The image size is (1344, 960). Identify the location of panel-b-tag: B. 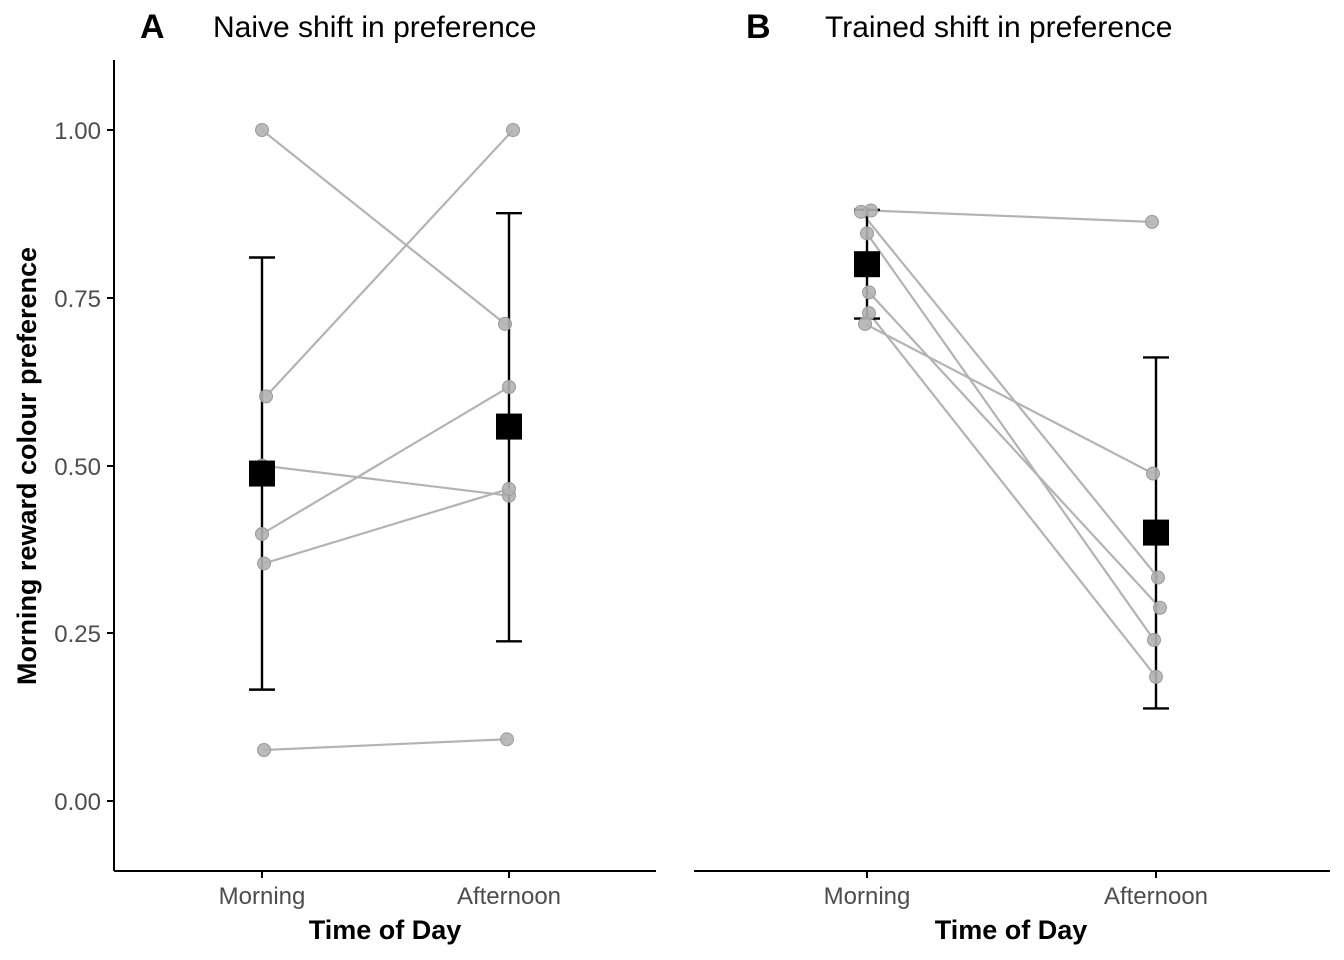
(758, 27).